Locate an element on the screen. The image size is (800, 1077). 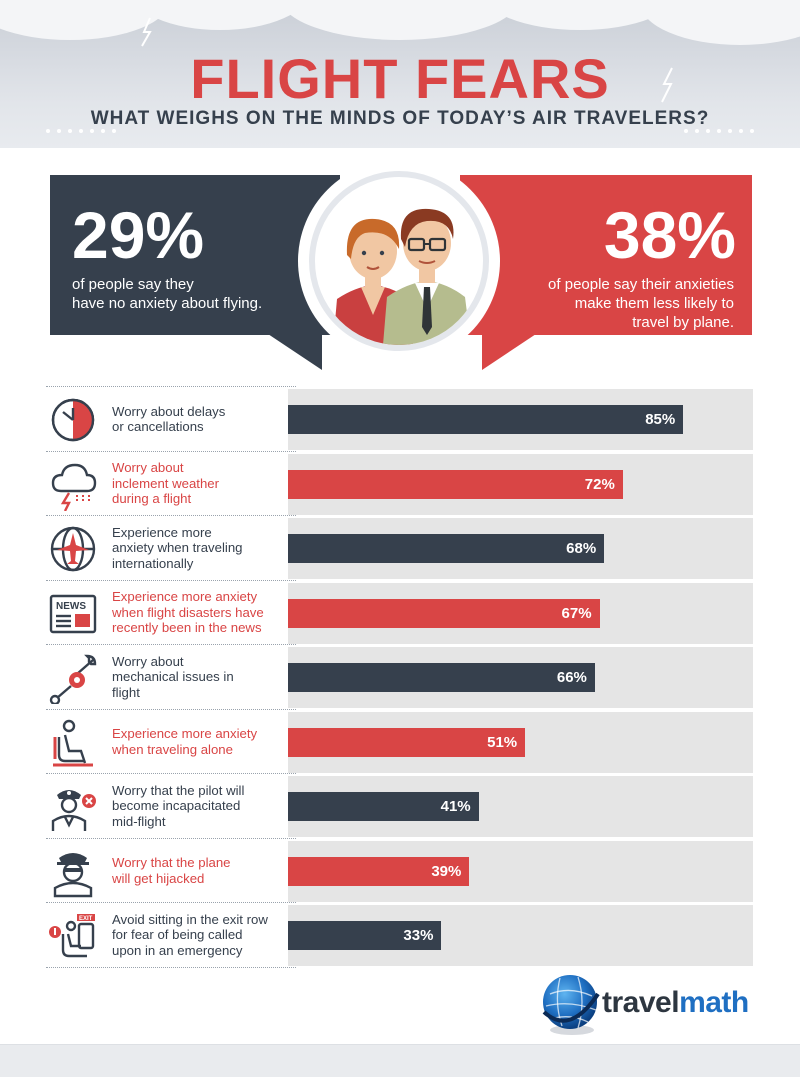
dot-rule-right is located at coordinates (722, 126).